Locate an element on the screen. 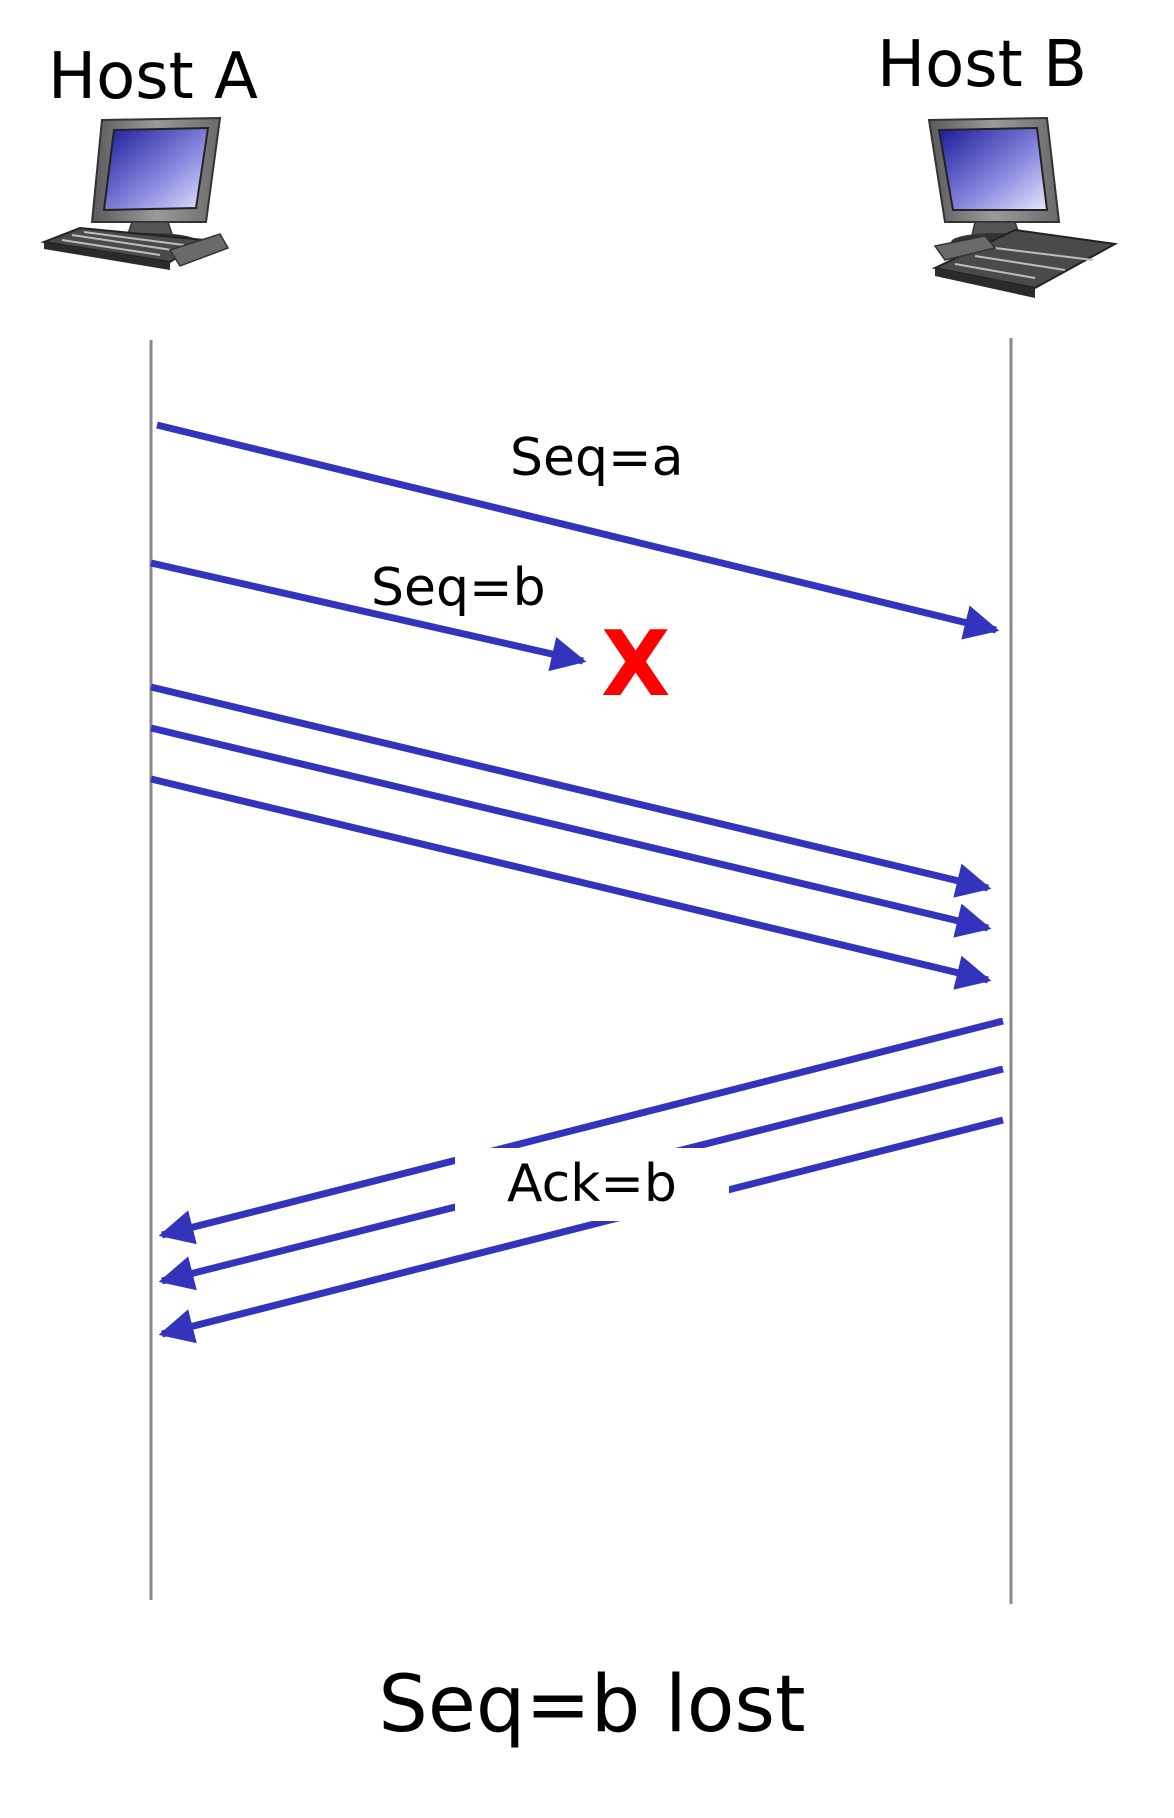 This screenshot has width=1174, height=1818. seq-a-label: Seq=a is located at coordinates (597, 458).